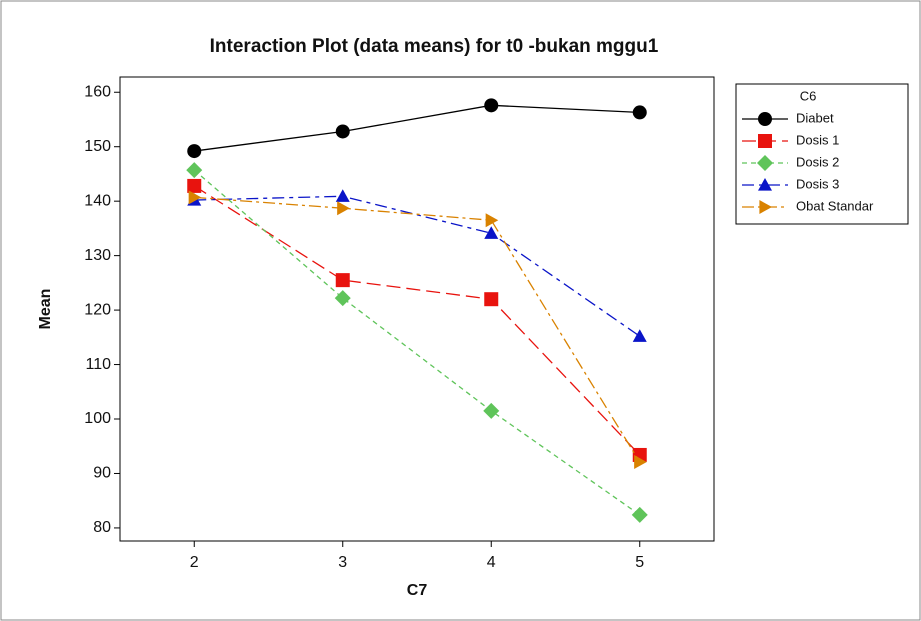 Image resolution: width=921 pixels, height=621 pixels. Describe the element at coordinates (194, 562) in the screenshot. I see `x-tick-label: 2` at that location.